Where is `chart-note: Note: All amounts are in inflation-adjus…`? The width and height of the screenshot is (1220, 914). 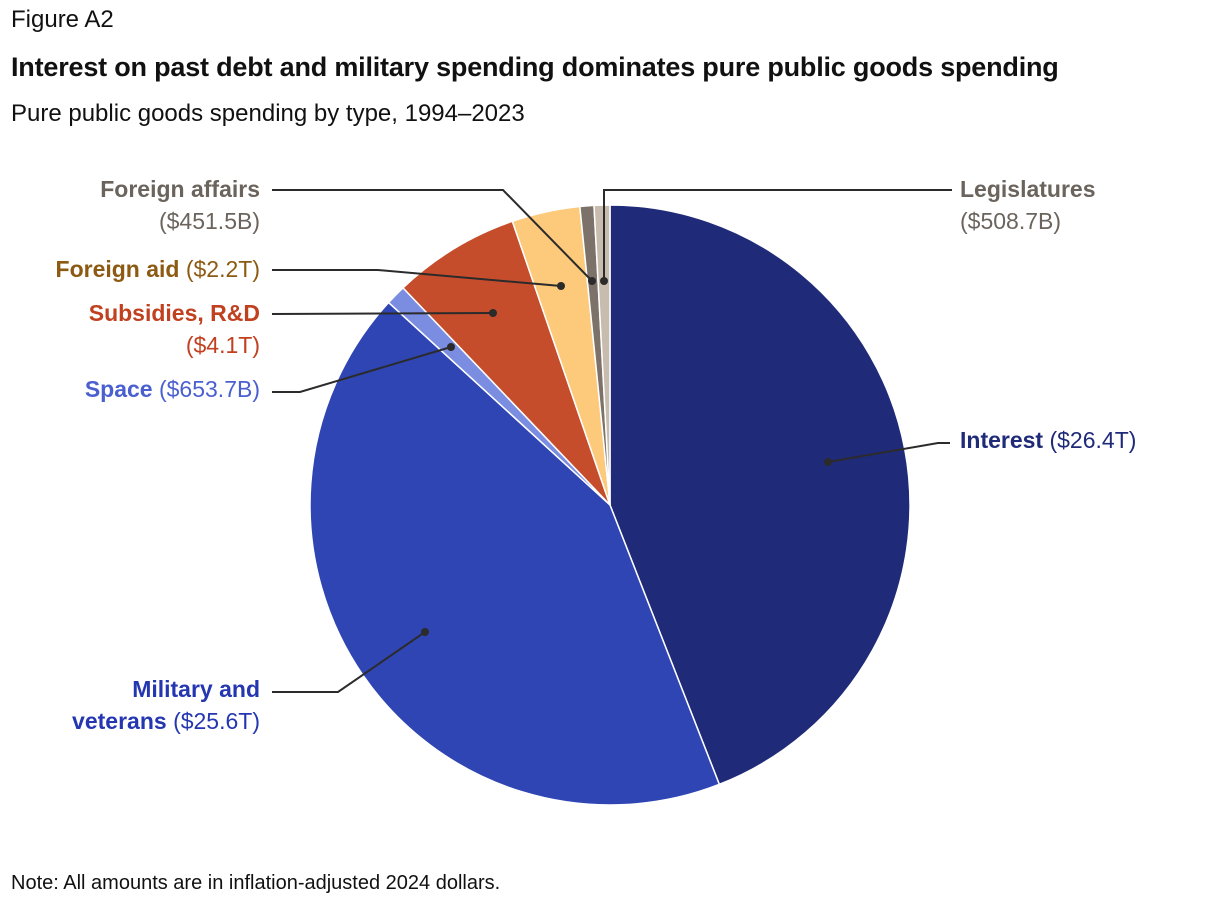 chart-note: Note: All amounts are in inflation-adjus… is located at coordinates (256, 883).